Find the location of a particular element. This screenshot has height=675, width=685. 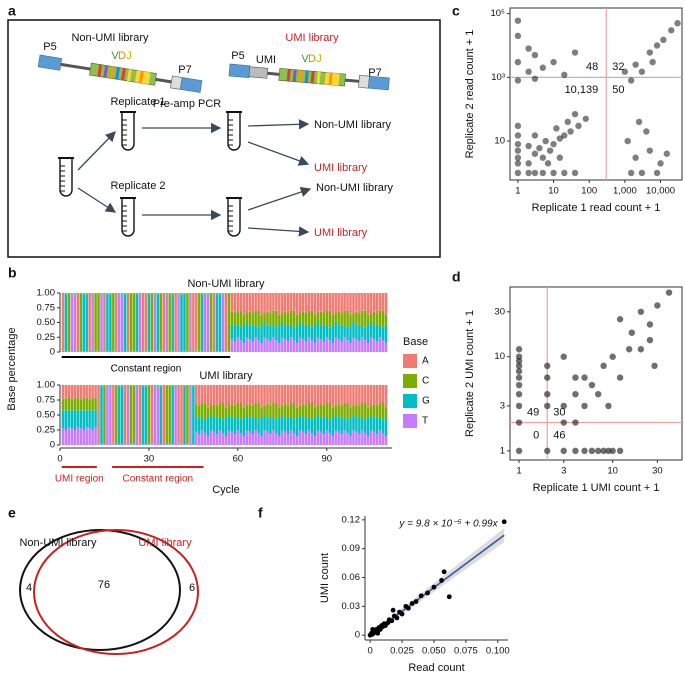

x-tick-label: 10,000 is located at coordinates (660, 191).